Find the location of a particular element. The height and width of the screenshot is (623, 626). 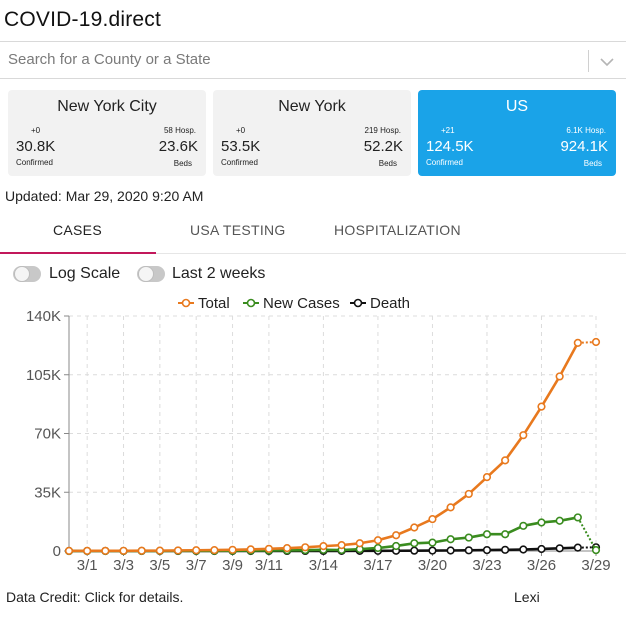

tab-hospitalization: HOSPITALIZATION is located at coordinates (397, 230).